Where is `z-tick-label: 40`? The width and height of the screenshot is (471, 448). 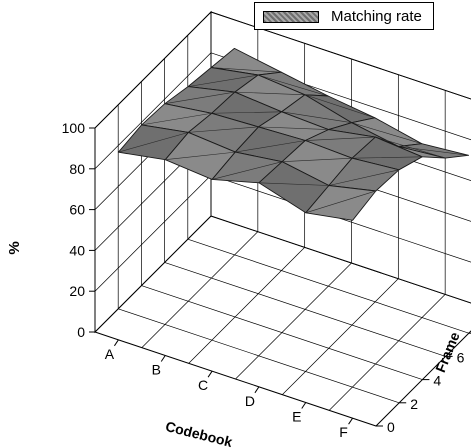 z-tick-label: 40 is located at coordinates (77, 250).